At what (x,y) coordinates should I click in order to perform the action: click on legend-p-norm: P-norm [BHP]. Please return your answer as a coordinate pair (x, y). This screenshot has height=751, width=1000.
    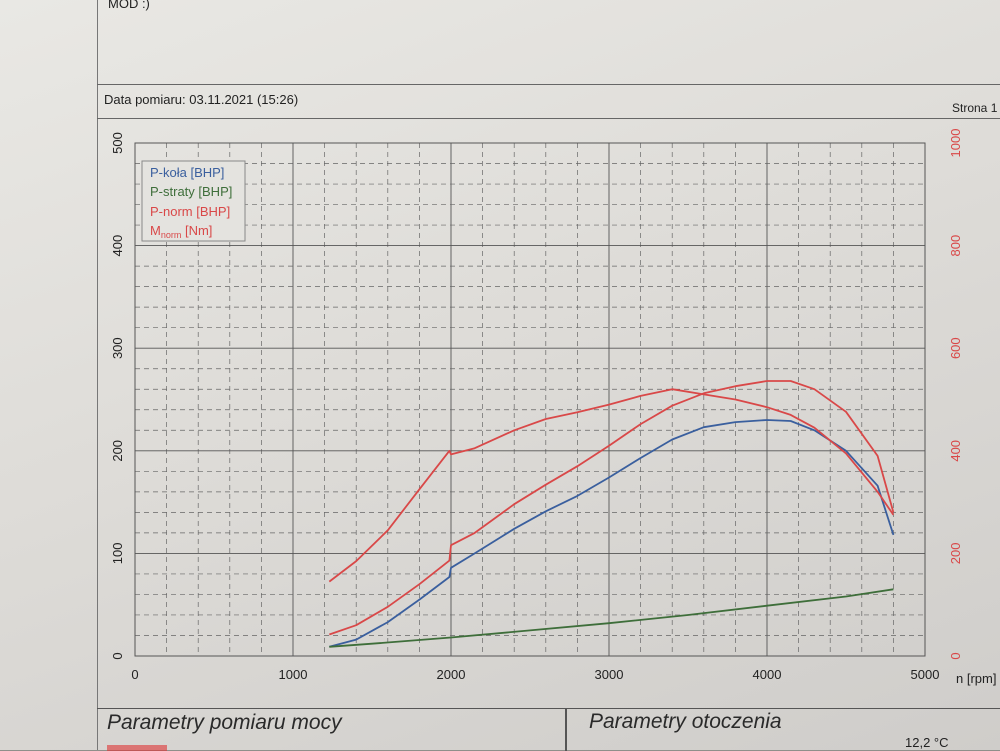
    Looking at the image, I should click on (190, 211).